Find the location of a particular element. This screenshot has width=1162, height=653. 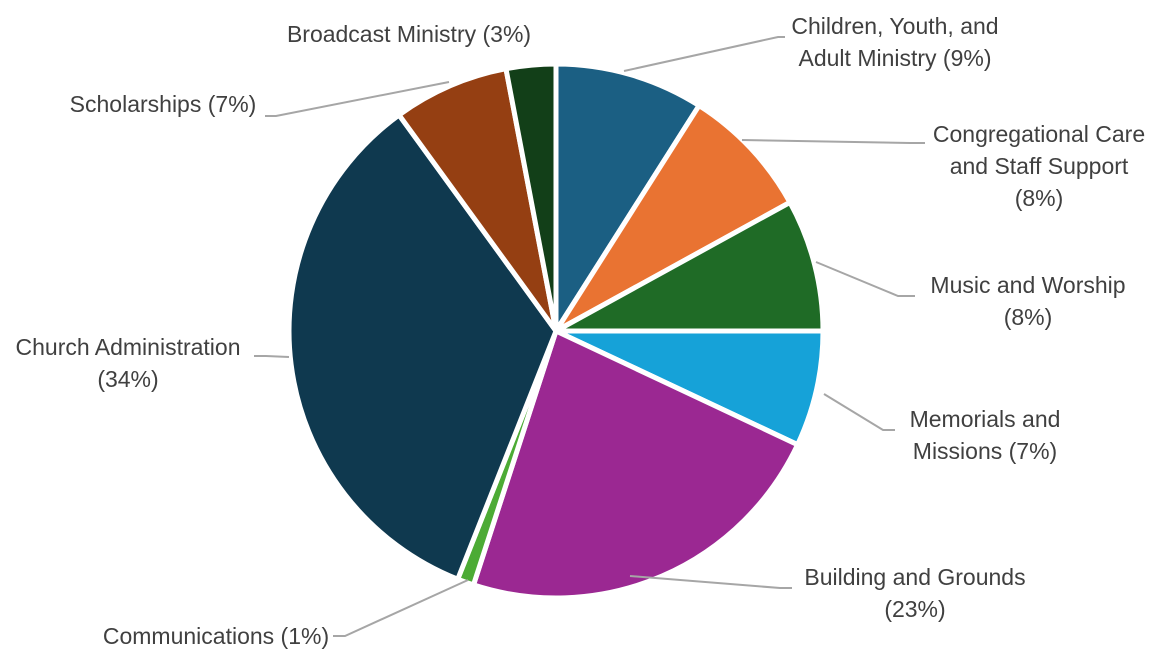

slice-label-6: Church Administration (34%) is located at coordinates (128, 363).